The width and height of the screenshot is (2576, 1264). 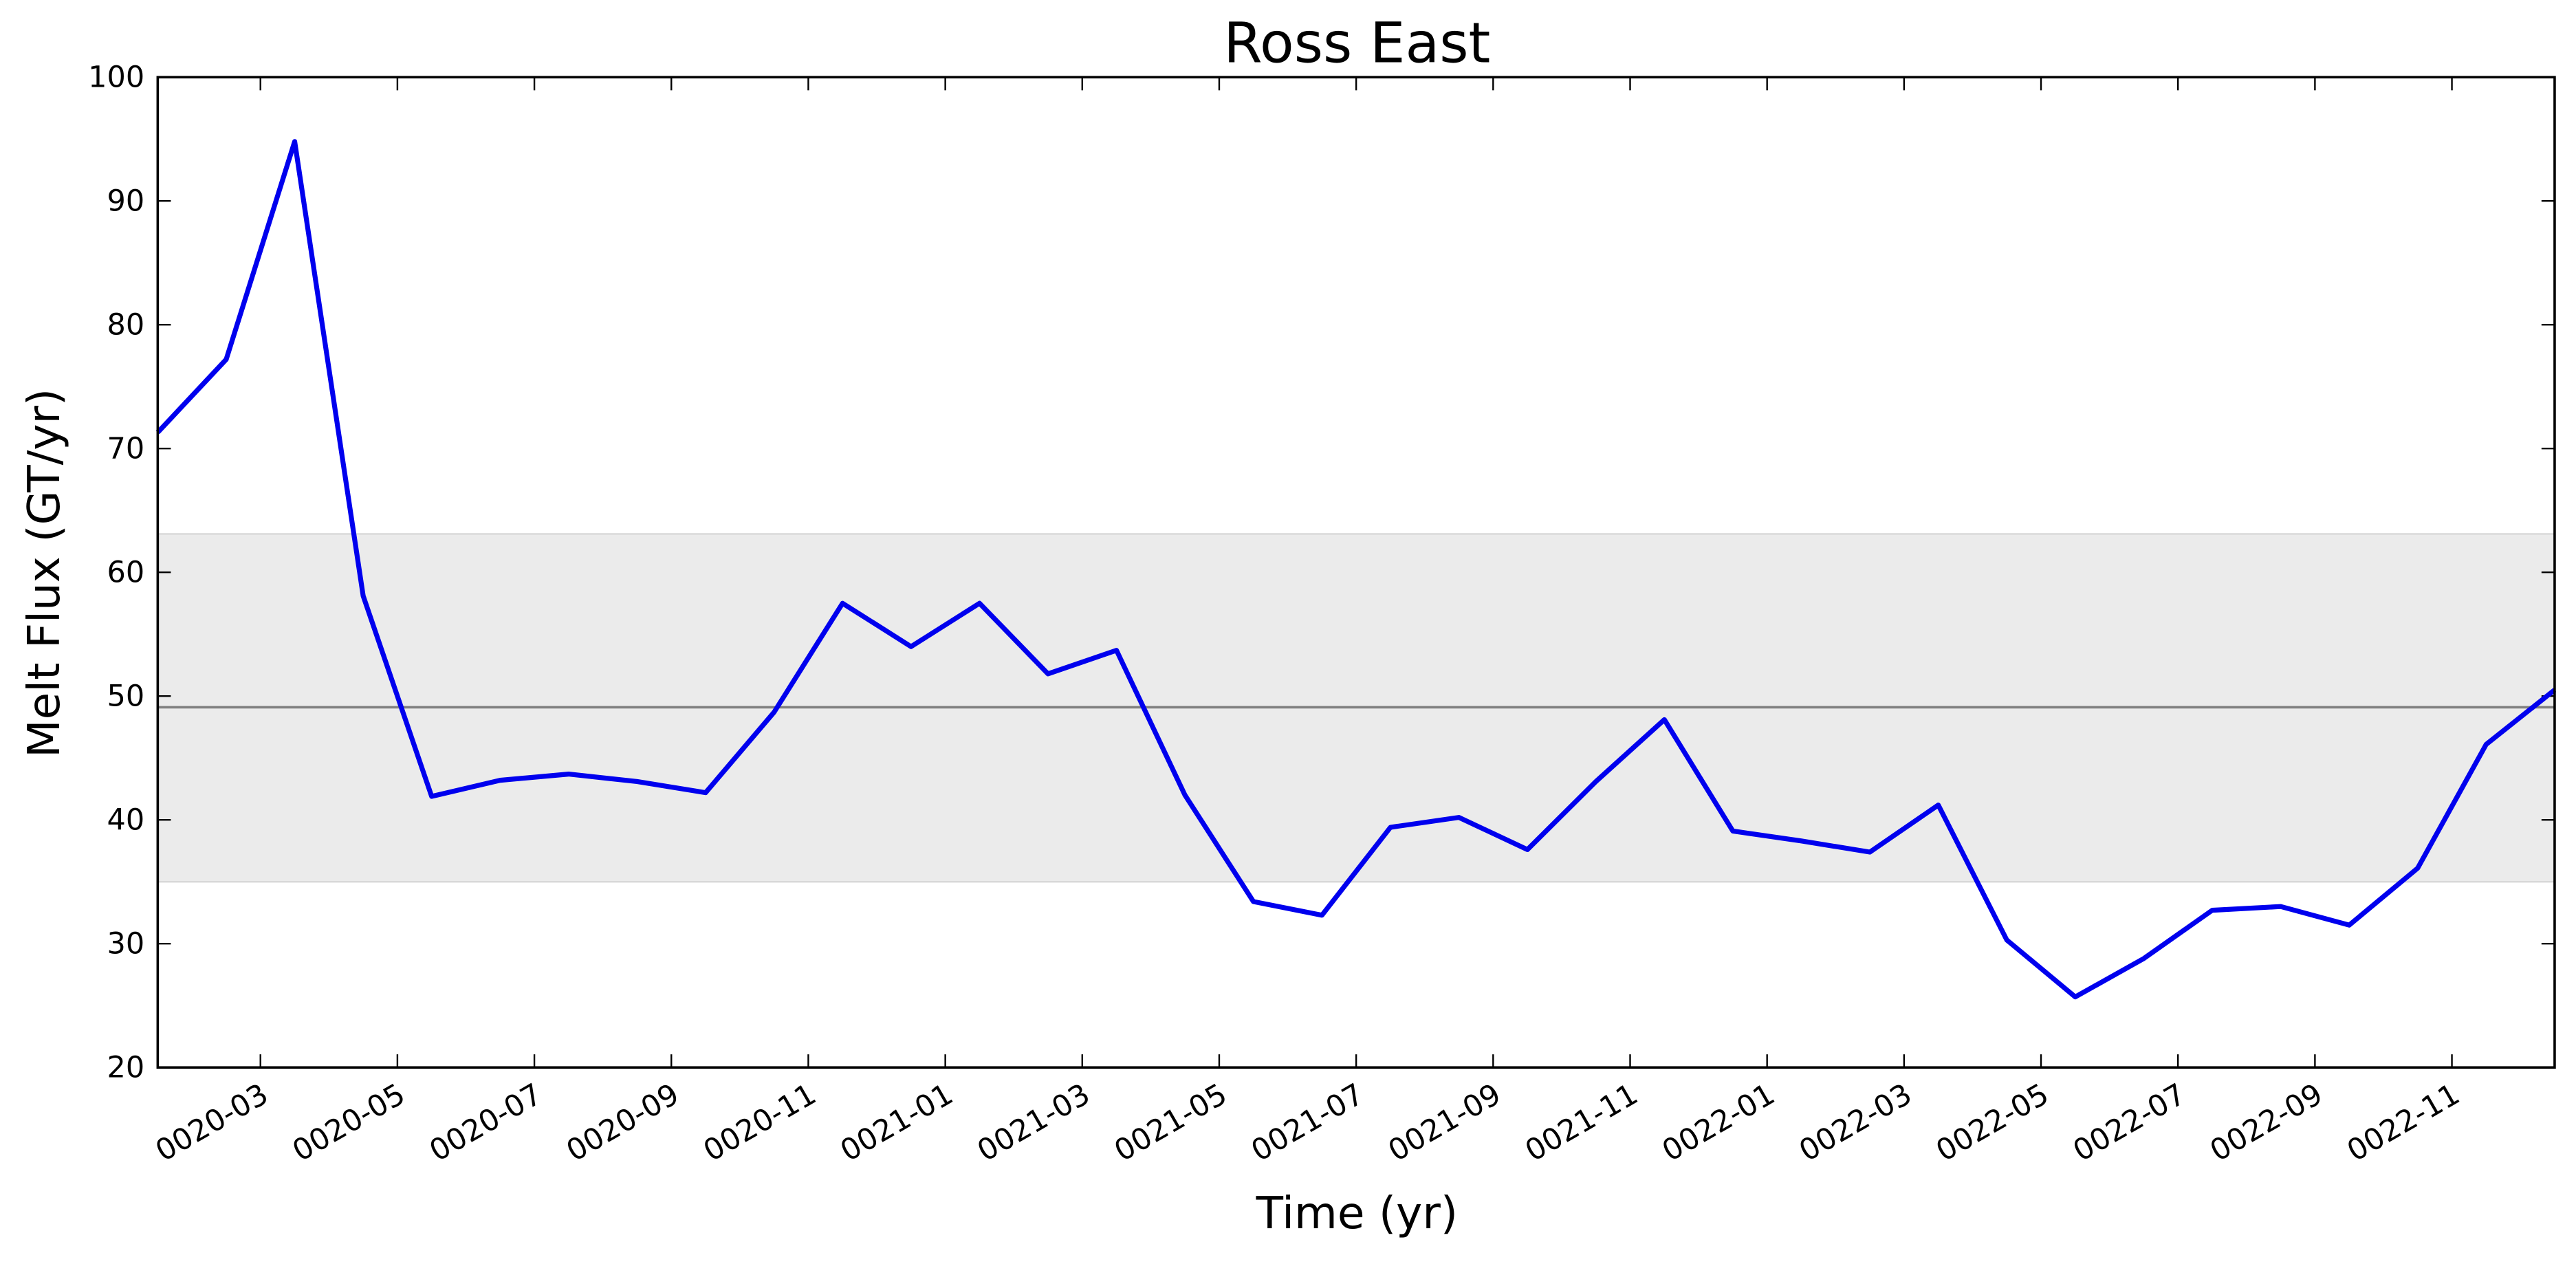 What do you see at coordinates (126, 449) in the screenshot?
I see `y-tick-label: 70` at bounding box center [126, 449].